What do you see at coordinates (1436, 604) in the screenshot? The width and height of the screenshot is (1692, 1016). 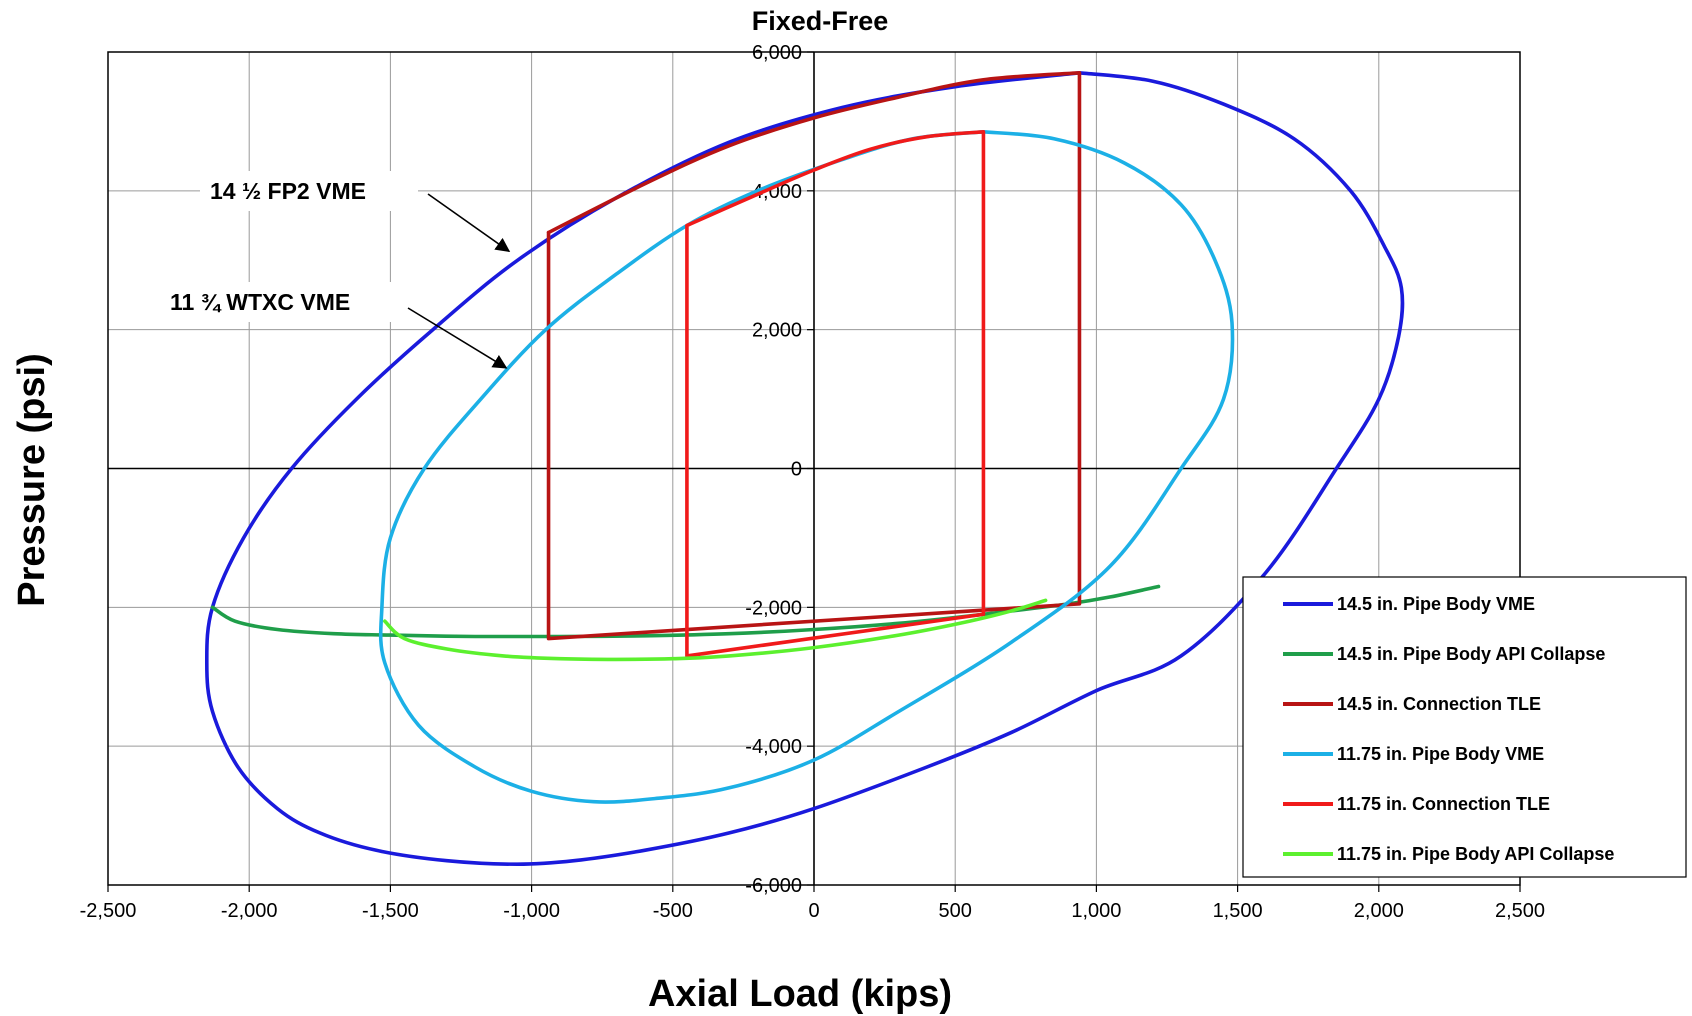 I see `legend-label: 14.5 in. Pipe Body VME` at bounding box center [1436, 604].